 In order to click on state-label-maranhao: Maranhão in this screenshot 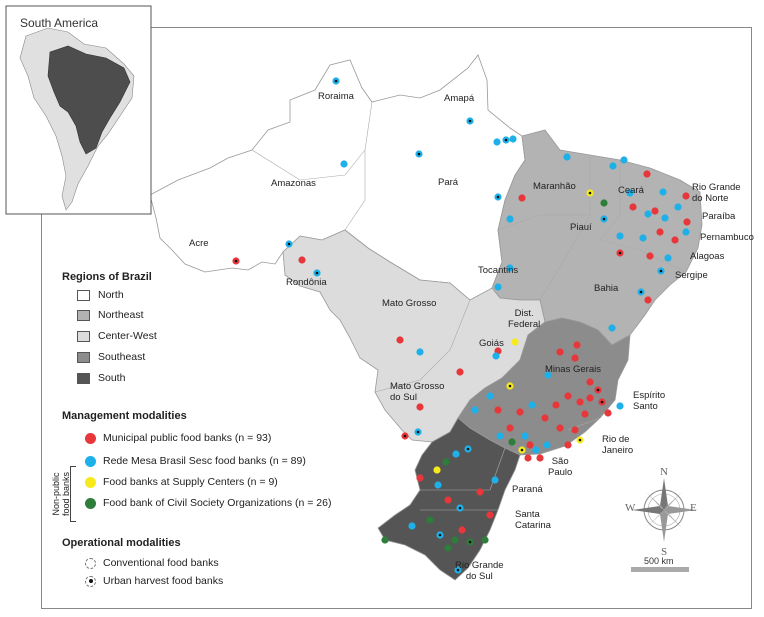, I will do `click(554, 186)`.